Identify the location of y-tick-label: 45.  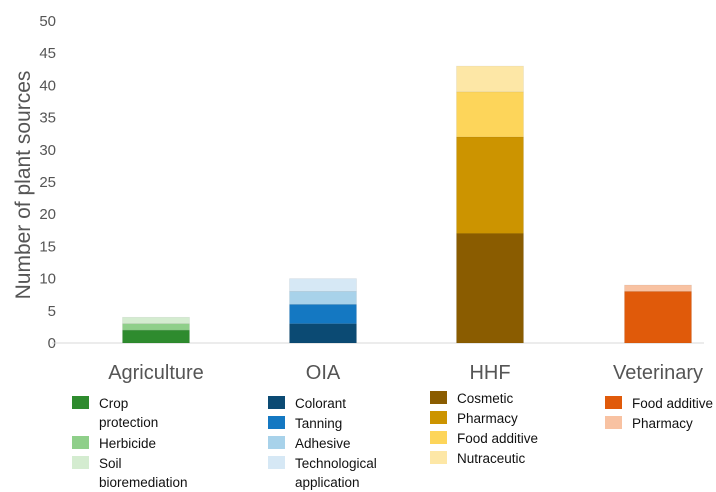
(47, 53).